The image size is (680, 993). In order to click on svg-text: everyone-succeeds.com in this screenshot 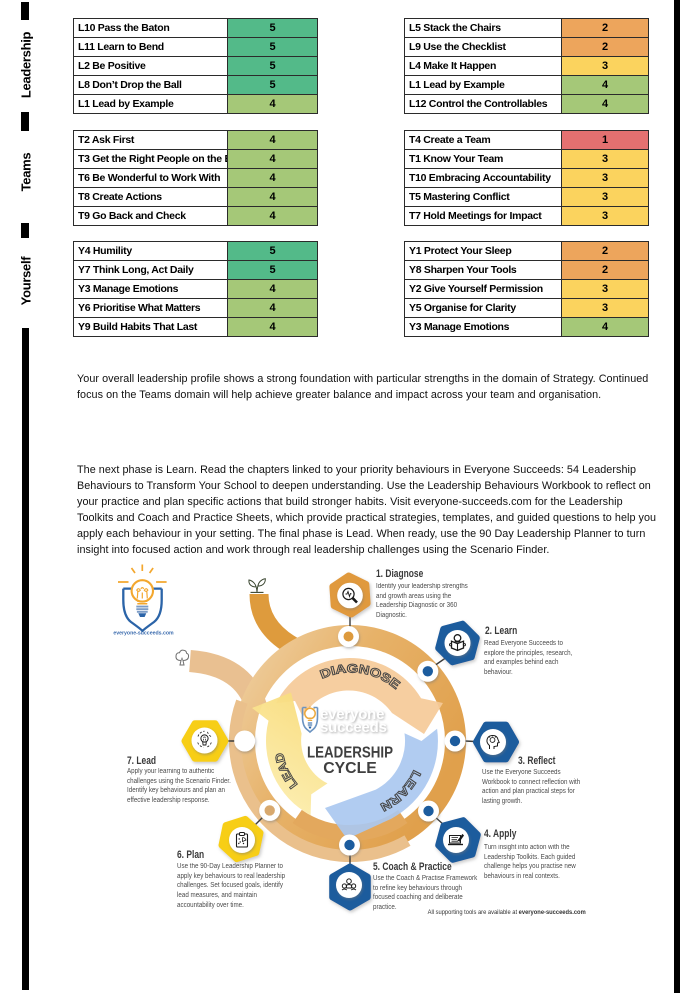, I will do `click(143, 634)`.